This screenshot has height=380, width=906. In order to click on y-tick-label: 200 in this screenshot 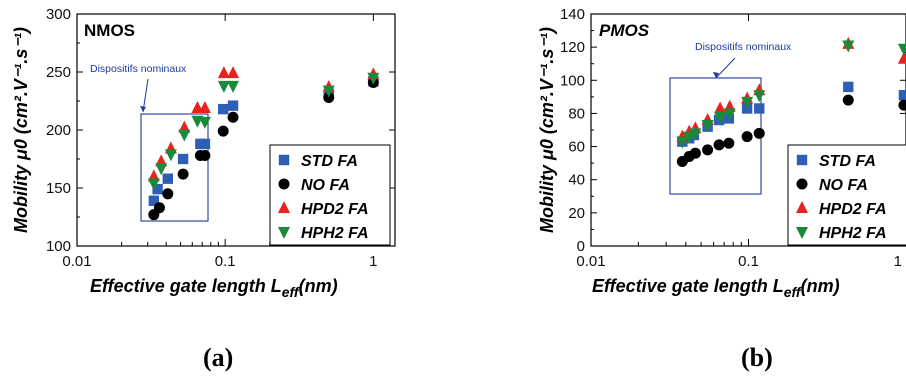, I will do `click(58, 130)`.